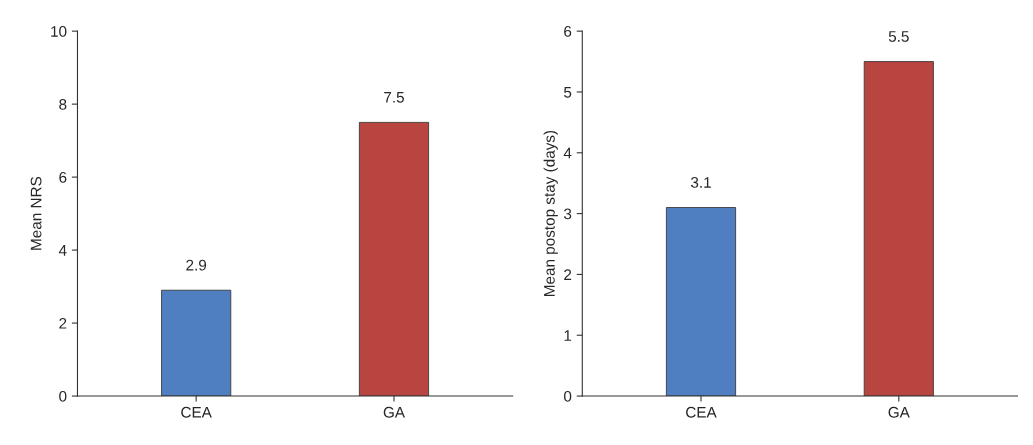  I want to click on data-label: 2.9, so click(196, 265).